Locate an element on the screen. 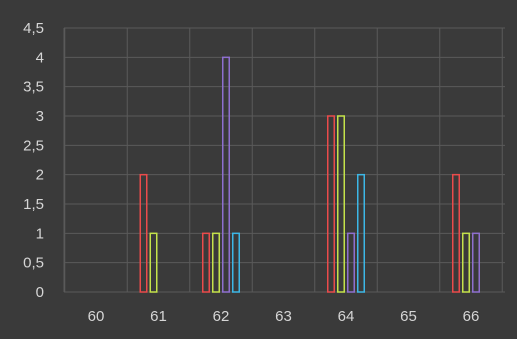 Image resolution: width=517 pixels, height=339 pixels. x-tick-label: 60 is located at coordinates (96, 316).